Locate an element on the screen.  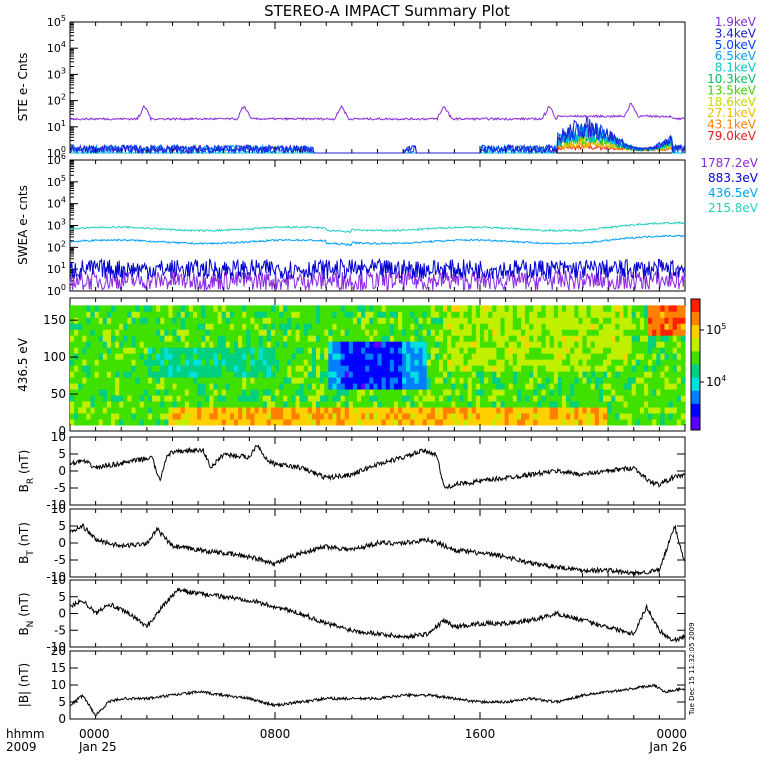
ste-ytick-label: 103 is located at coordinates (56, 73).